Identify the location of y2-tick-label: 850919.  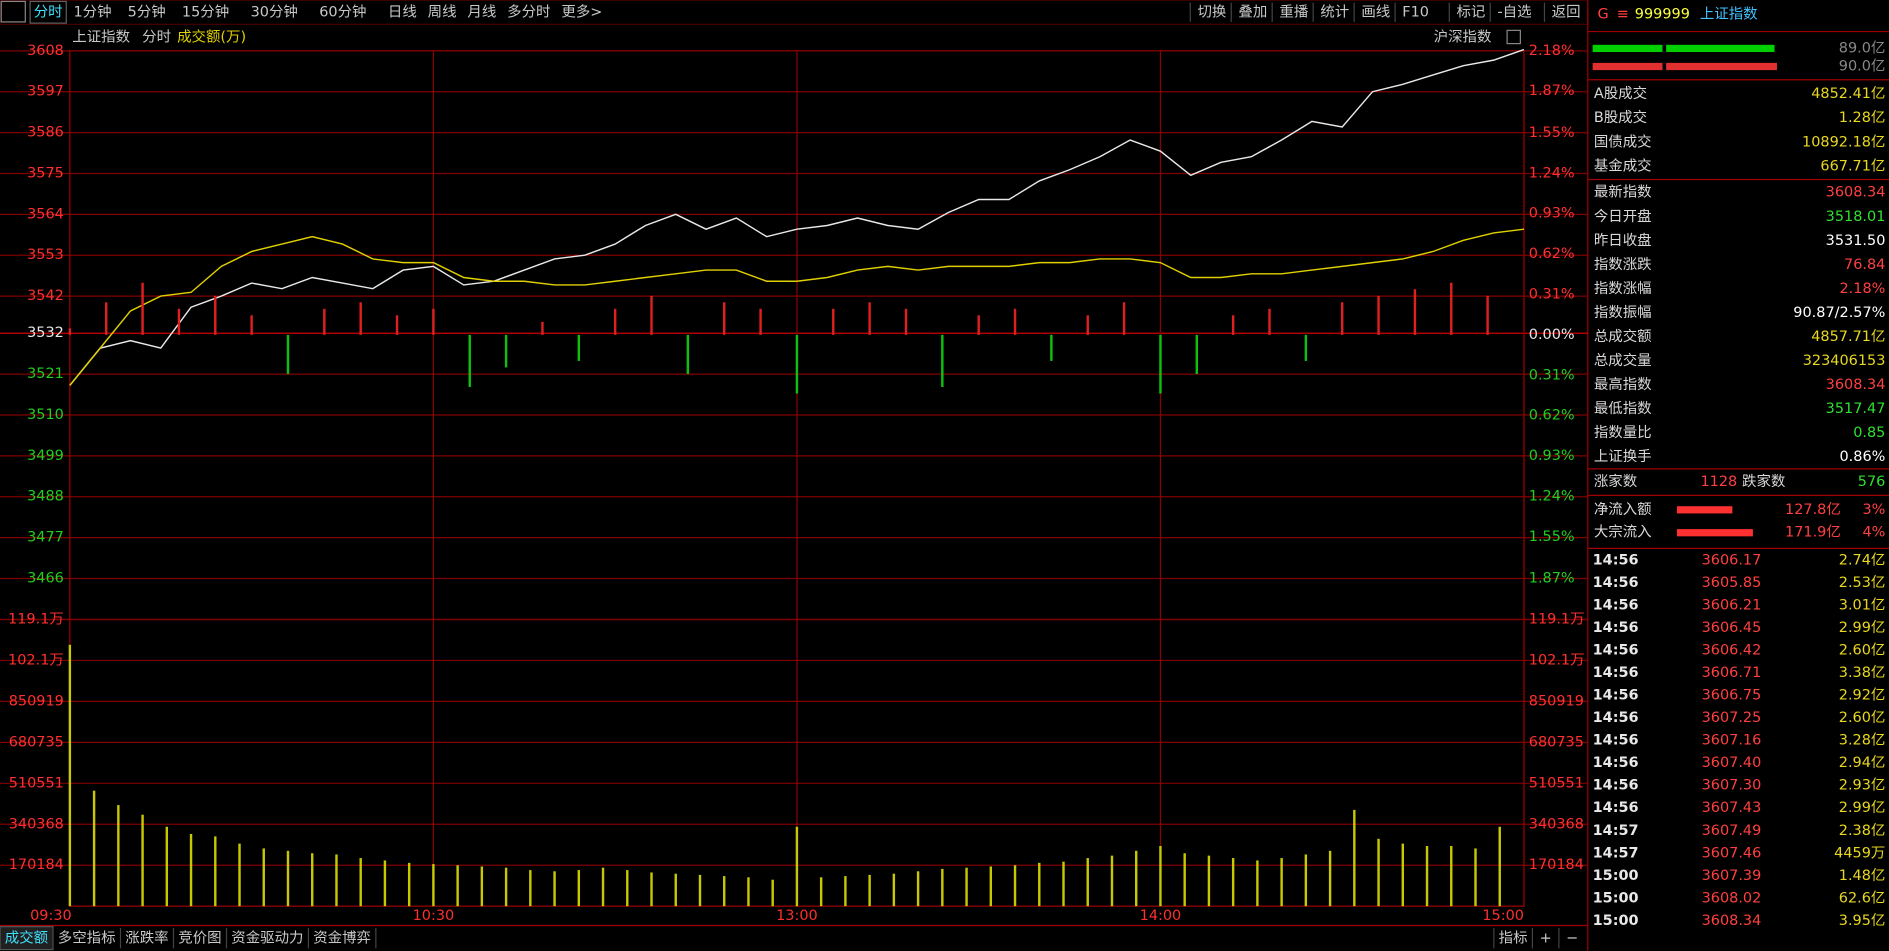
(1556, 701).